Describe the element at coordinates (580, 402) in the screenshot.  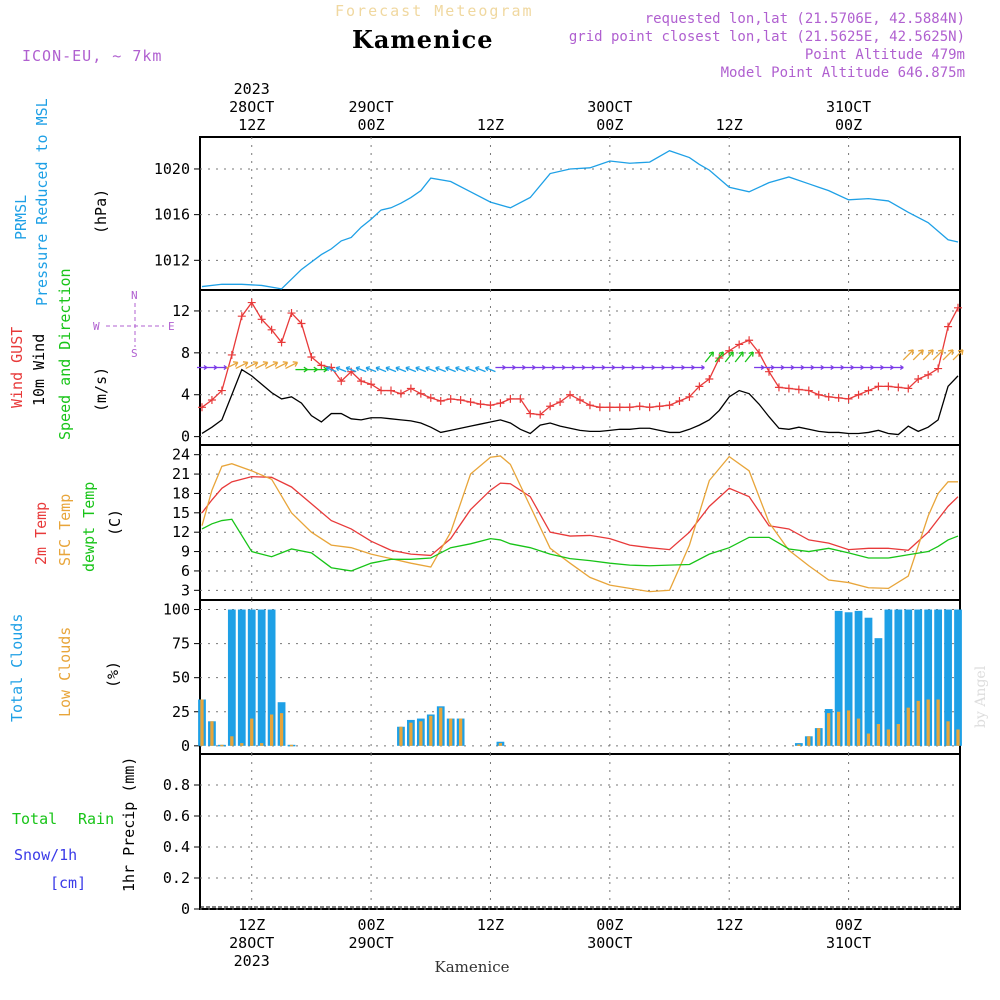
I see `series-line-10m-wind` at that location.